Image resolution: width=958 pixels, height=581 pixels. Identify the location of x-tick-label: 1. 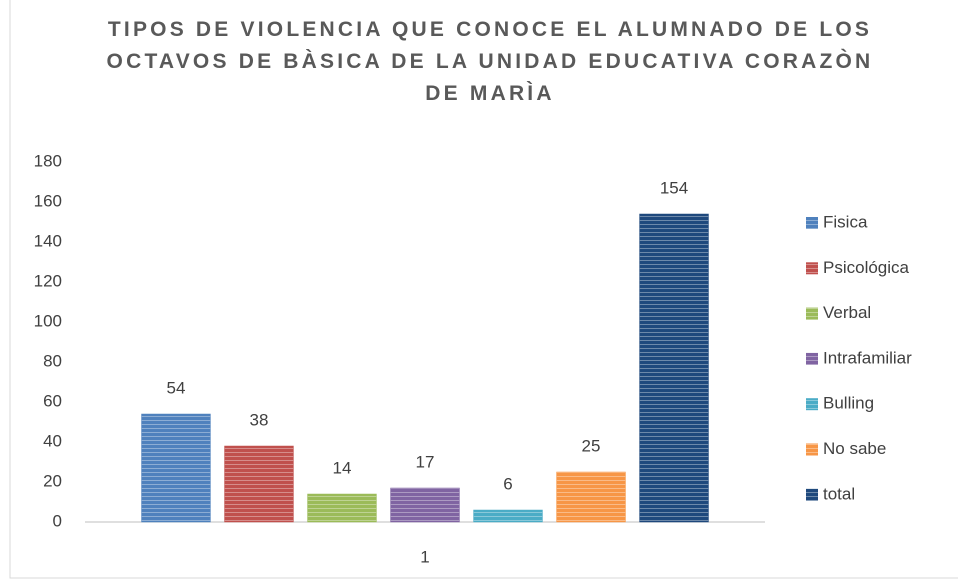
(424, 556).